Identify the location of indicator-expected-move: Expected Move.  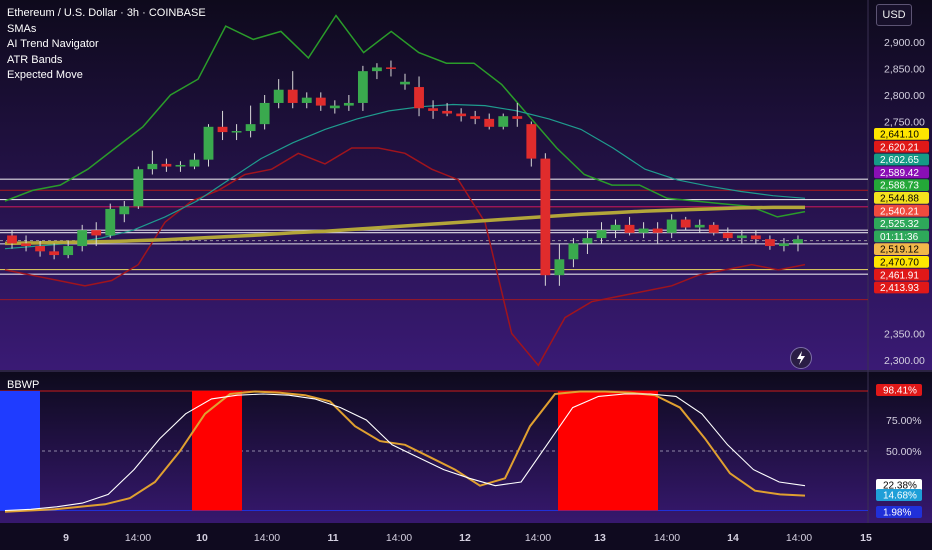
(45, 75).